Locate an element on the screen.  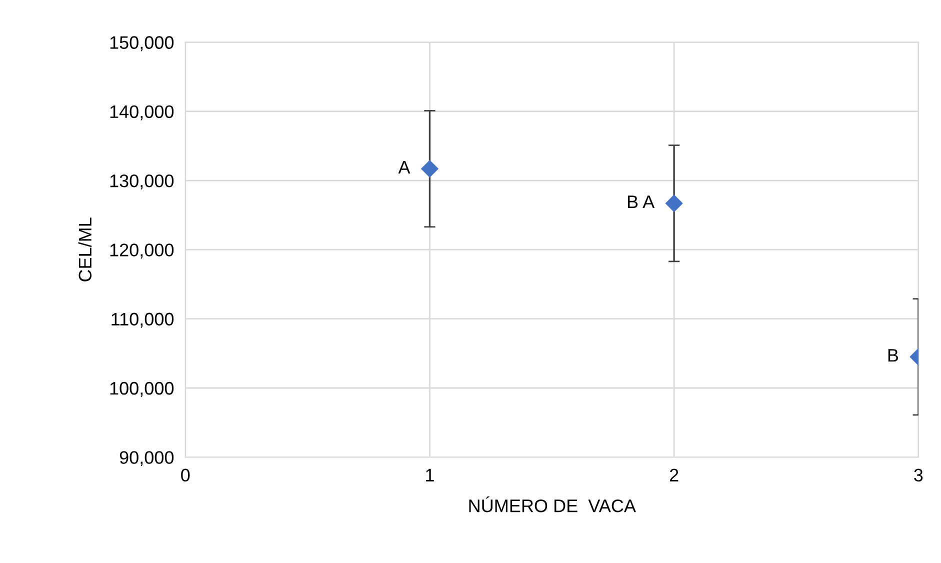
annotation: B is located at coordinates (893, 355).